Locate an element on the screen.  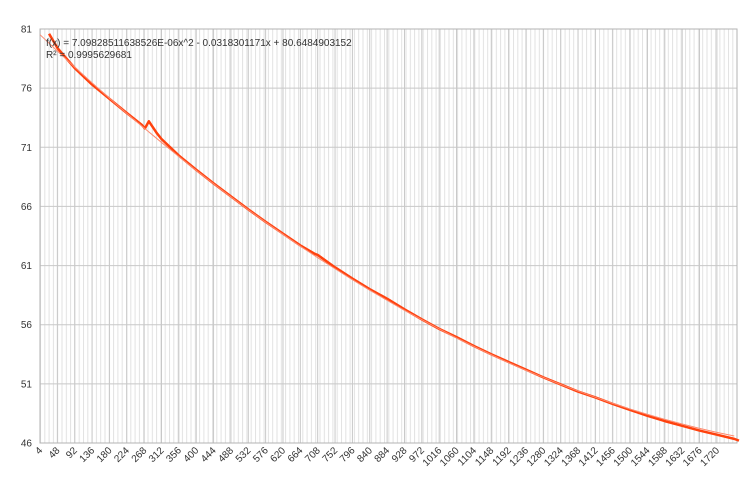
x-tick-label: 444 is located at coordinates (209, 455).